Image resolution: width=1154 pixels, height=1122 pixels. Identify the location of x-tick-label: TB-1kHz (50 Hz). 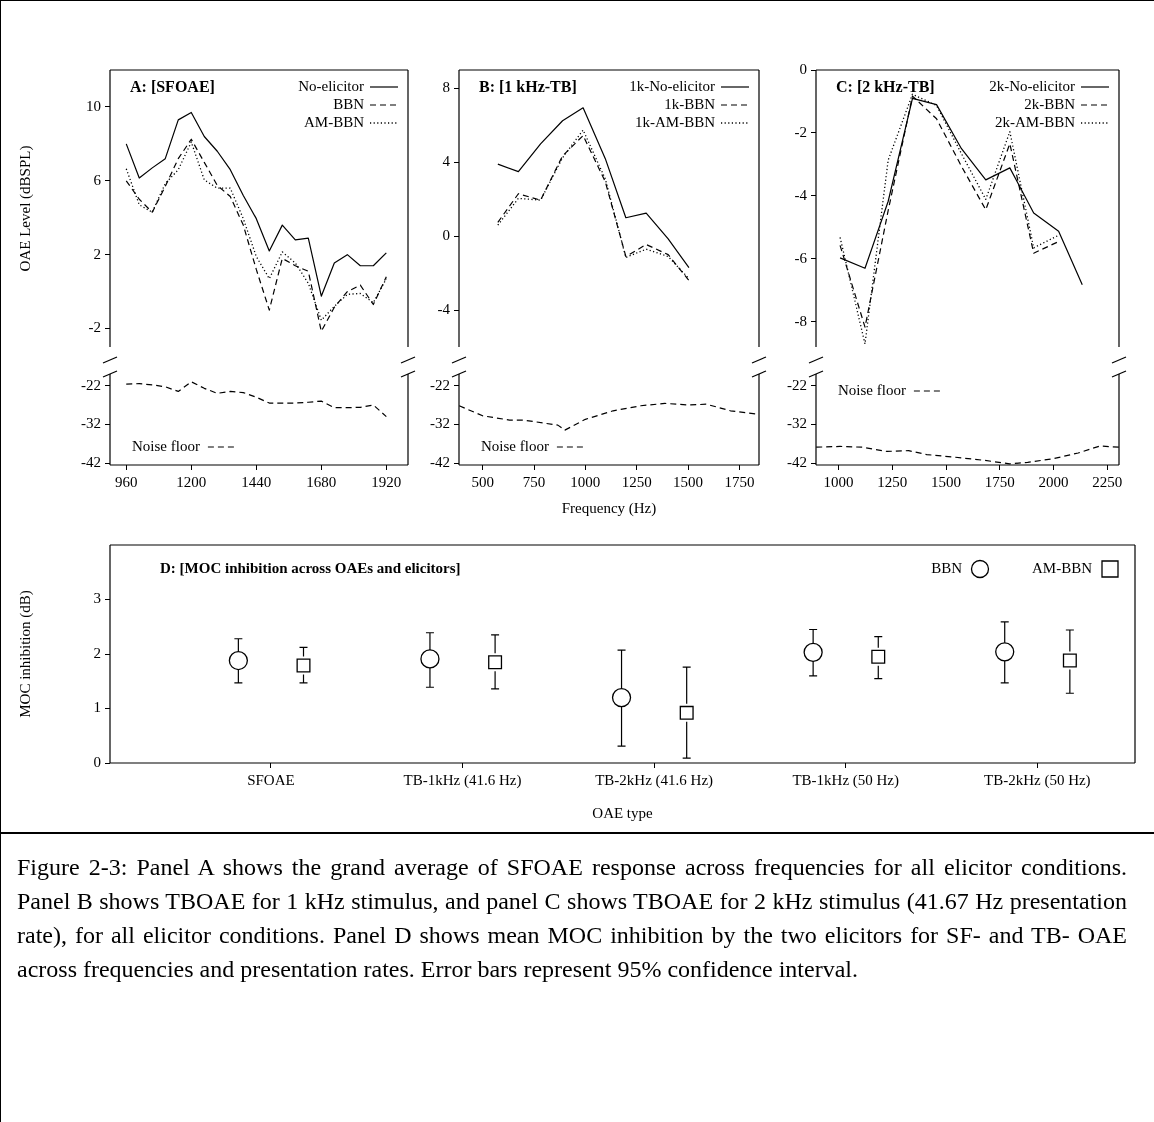
(846, 780).